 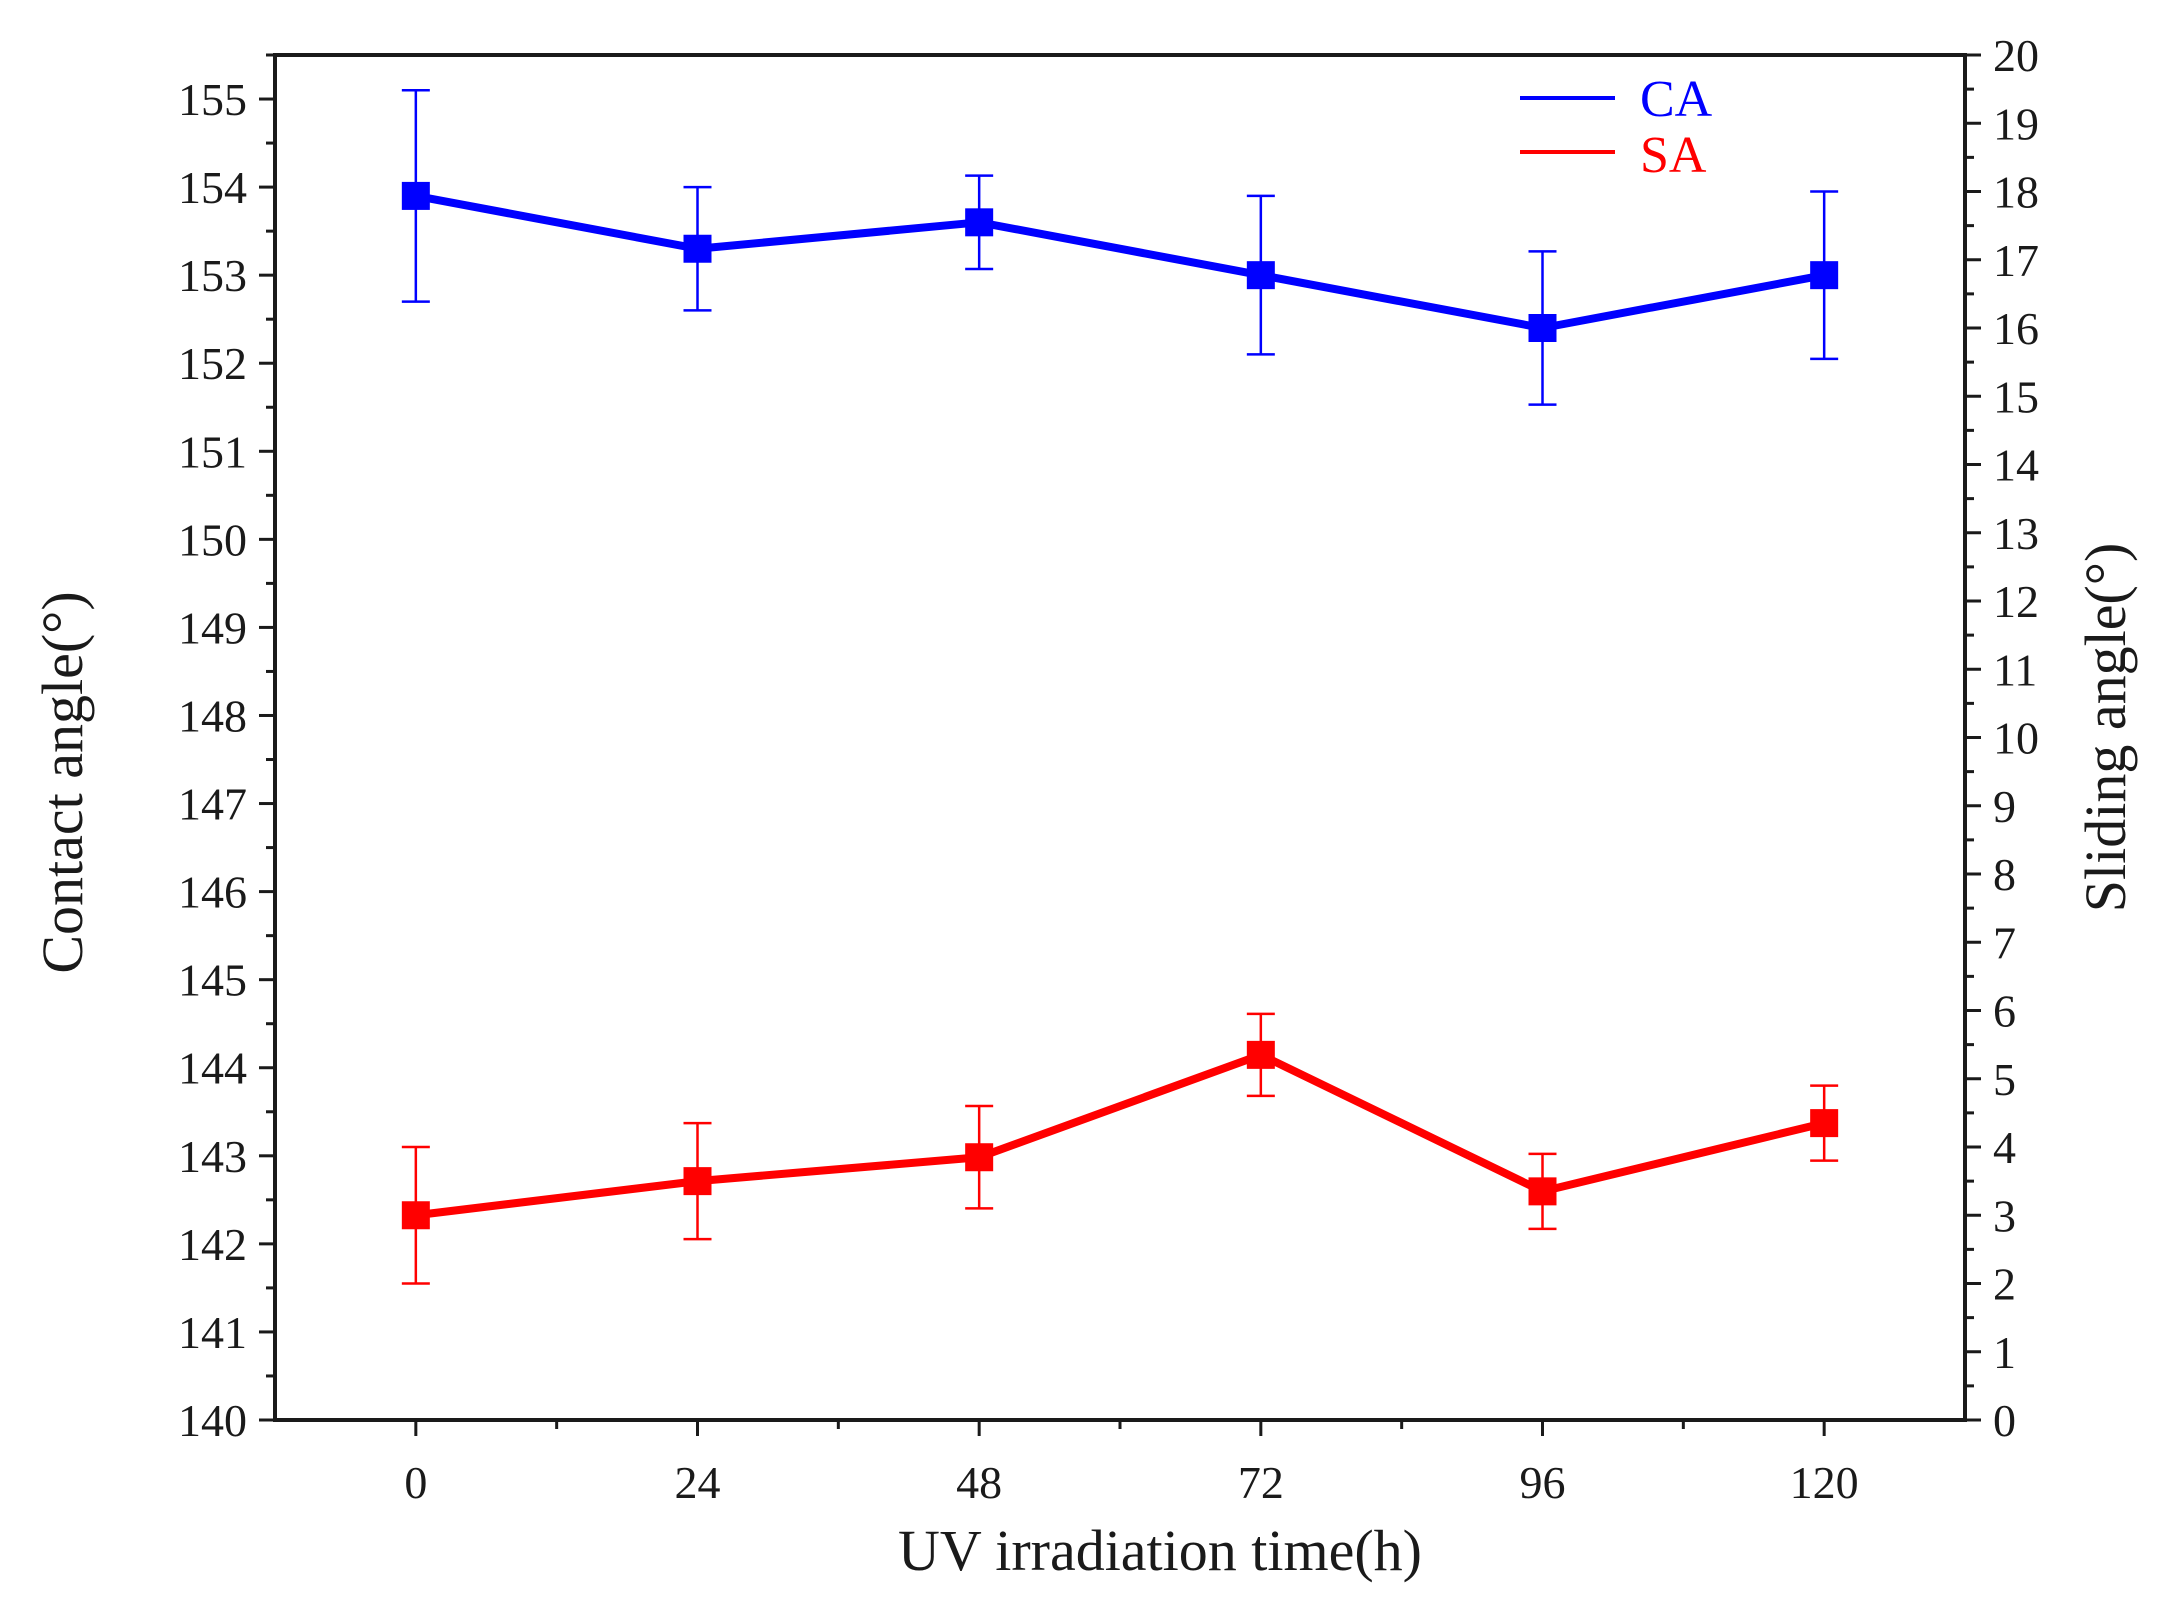 I want to click on sa-line, so click(x=1120, y=1135).